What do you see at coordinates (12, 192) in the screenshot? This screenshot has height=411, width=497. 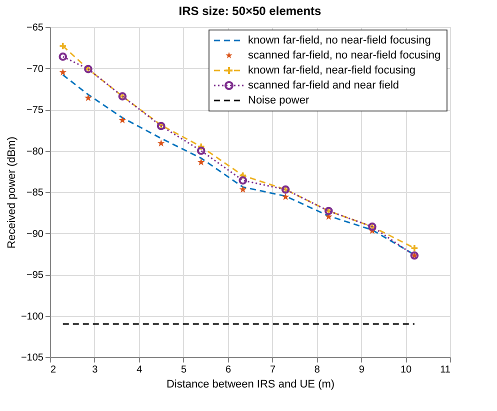 I see `y-axis-title: Received power (dBm)` at bounding box center [12, 192].